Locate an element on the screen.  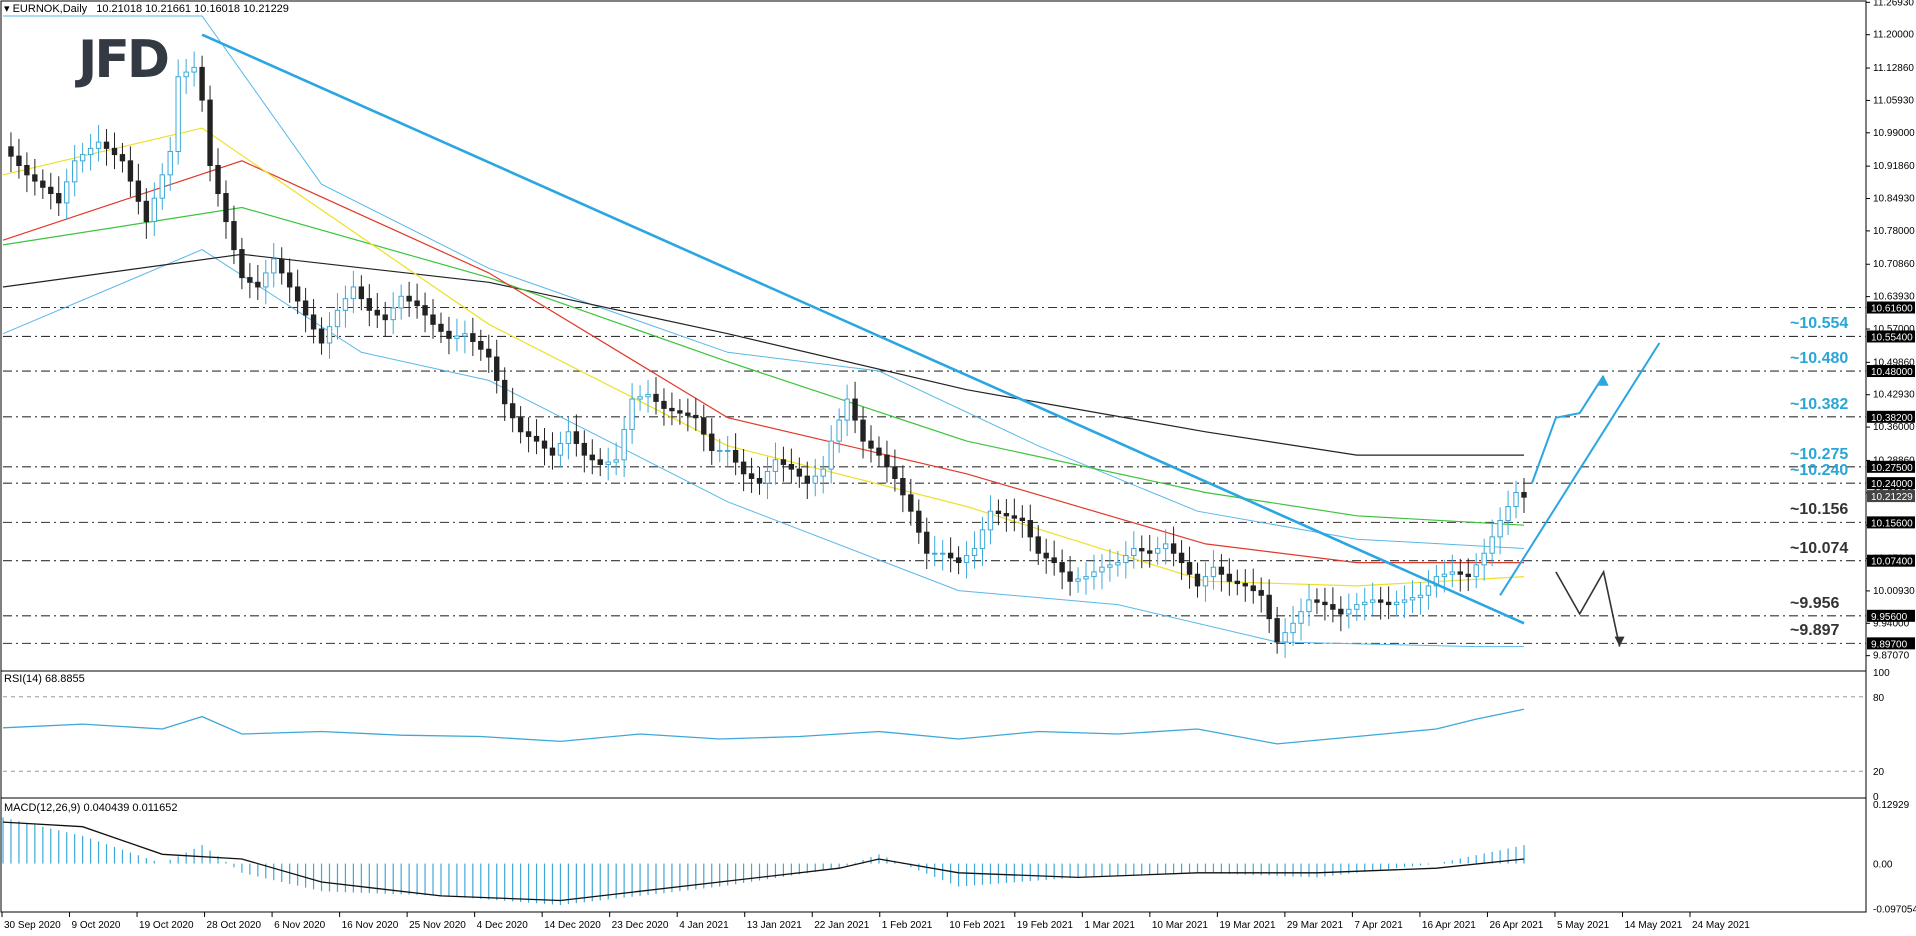
price-flag-label: 9.95600 is located at coordinates (1889, 617).